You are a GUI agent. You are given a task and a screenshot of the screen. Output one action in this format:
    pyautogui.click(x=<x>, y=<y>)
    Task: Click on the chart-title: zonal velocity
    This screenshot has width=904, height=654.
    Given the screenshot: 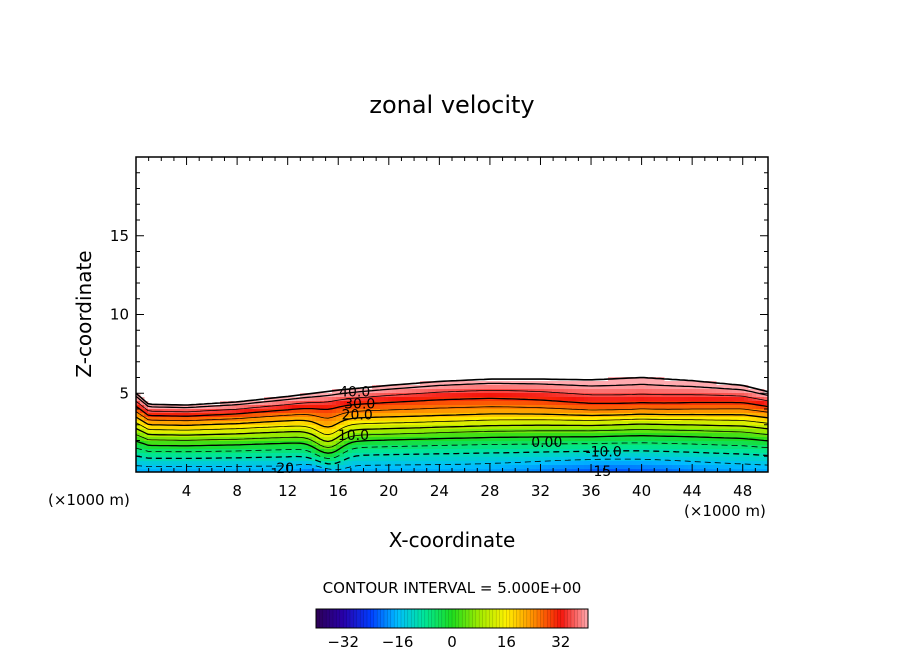 What is the action you would take?
    pyautogui.click(x=451, y=105)
    